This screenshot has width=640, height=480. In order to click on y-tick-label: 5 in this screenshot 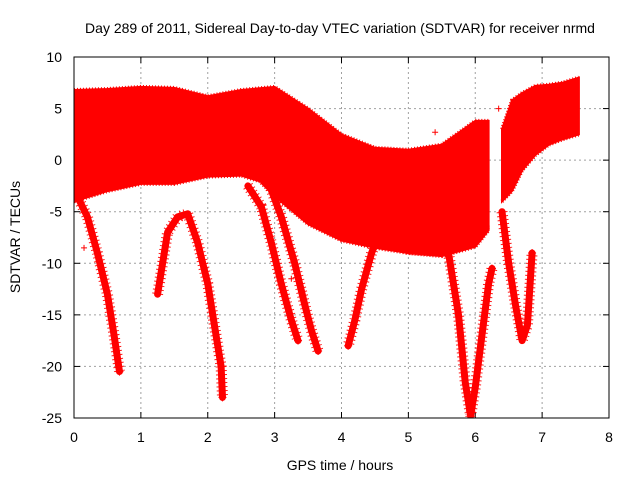, I will do `click(58, 109)`.